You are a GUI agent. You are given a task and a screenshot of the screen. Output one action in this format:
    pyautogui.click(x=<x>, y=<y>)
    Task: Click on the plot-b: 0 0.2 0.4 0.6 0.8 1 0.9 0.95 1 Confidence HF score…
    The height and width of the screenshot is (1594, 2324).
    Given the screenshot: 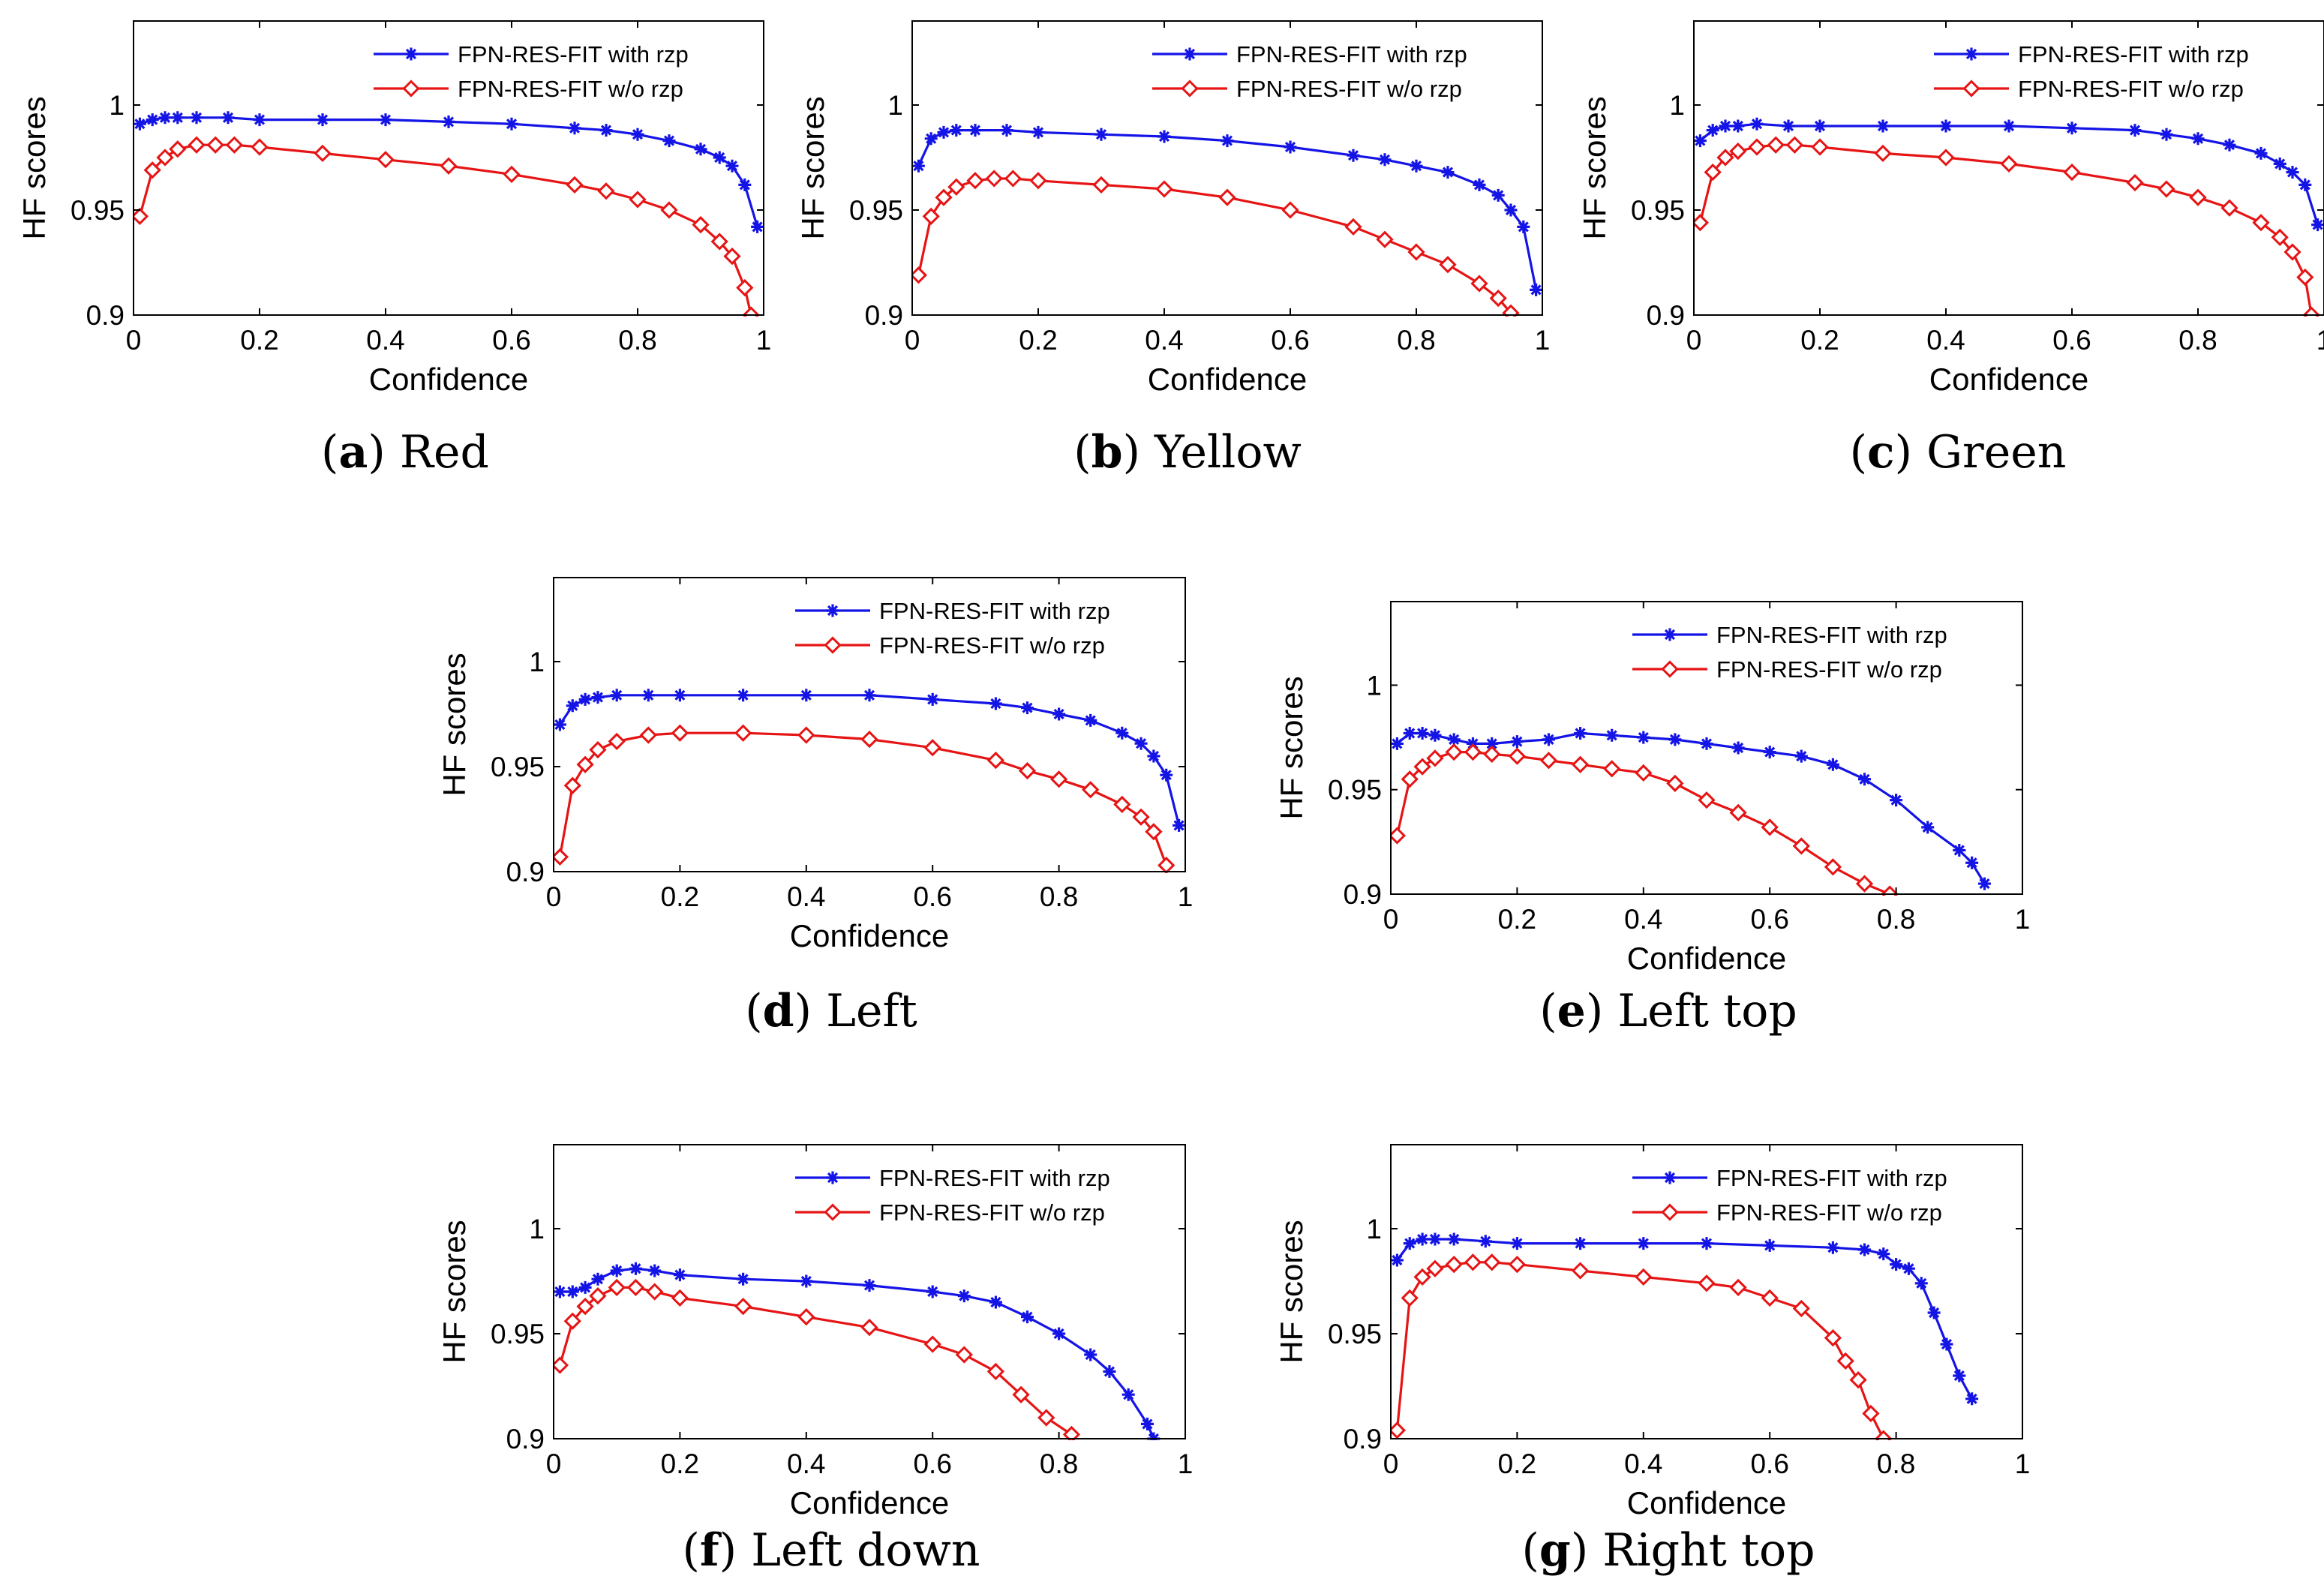 What is the action you would take?
    pyautogui.click(x=1172, y=209)
    